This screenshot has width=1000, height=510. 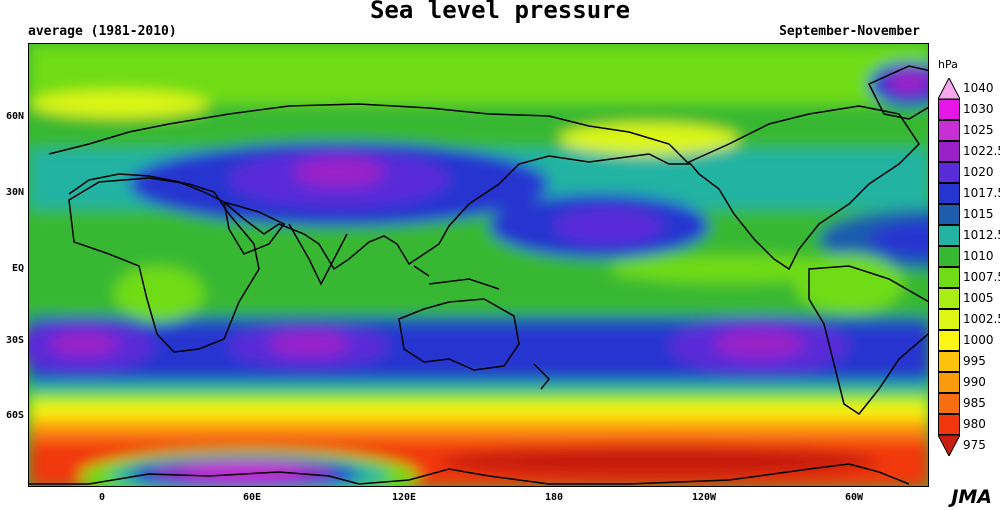 What do you see at coordinates (981, 319) in the screenshot?
I see `legend-level-label: 1002.5` at bounding box center [981, 319].